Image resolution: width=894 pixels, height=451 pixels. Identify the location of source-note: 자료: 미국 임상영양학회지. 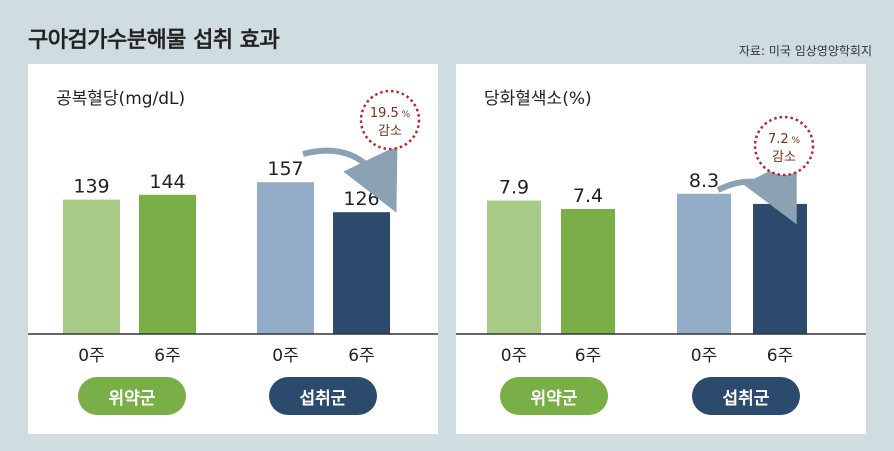
(805, 51).